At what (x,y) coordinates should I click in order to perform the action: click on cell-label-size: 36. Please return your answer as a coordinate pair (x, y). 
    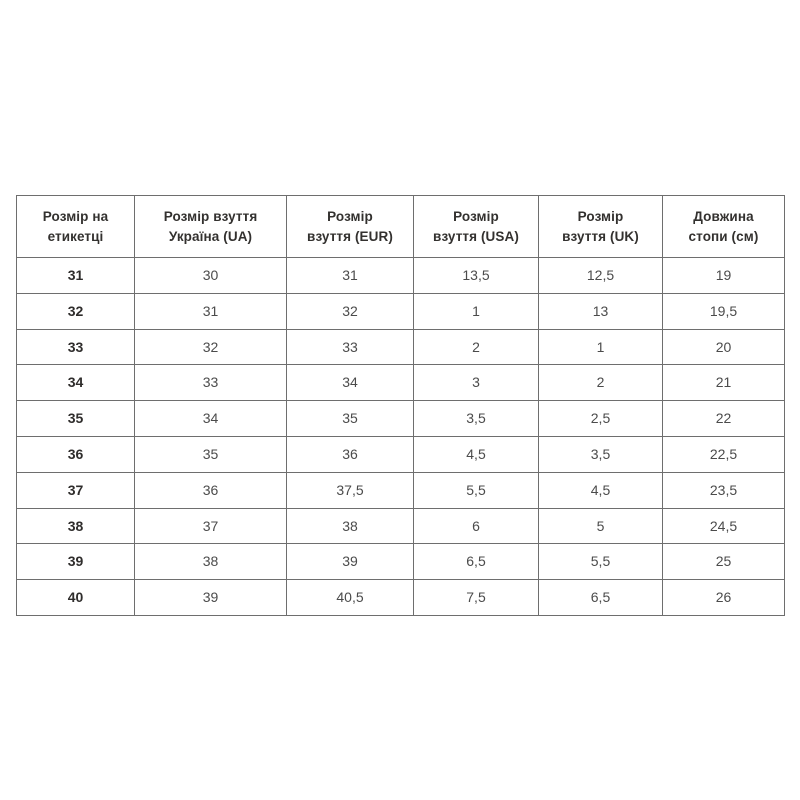
    Looking at the image, I should click on (75, 454).